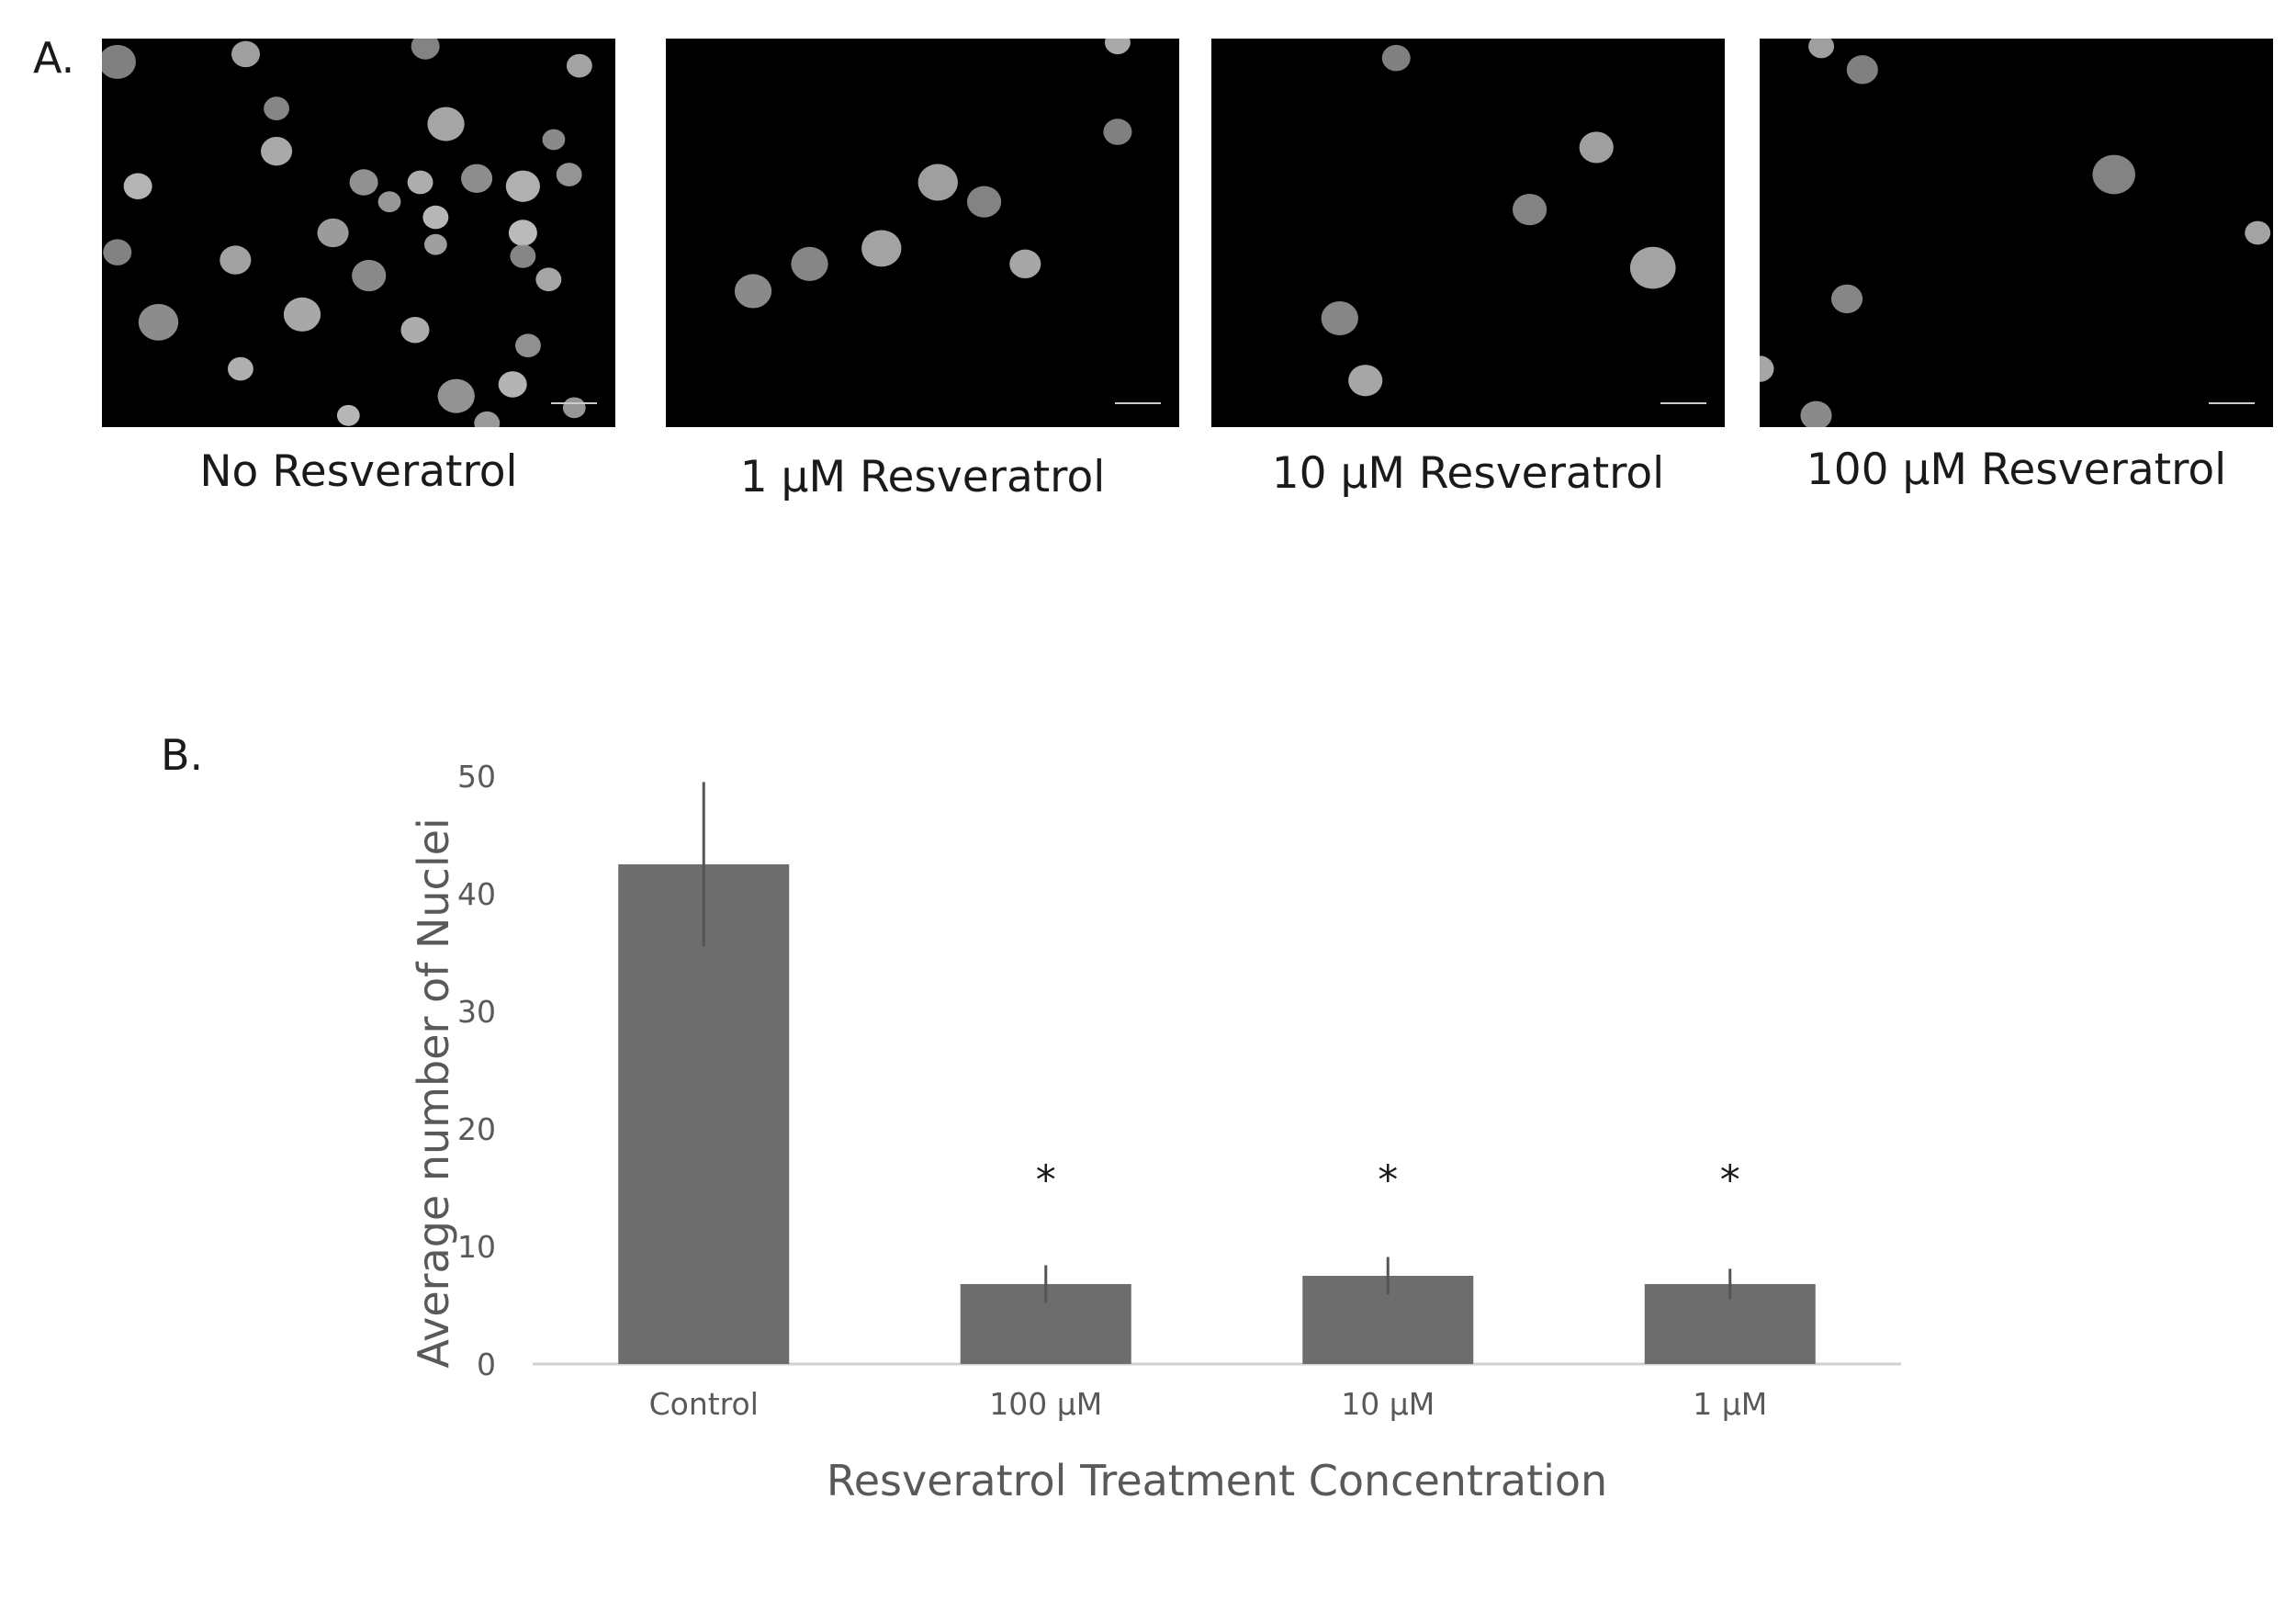  What do you see at coordinates (182, 755) in the screenshot?
I see `panel-b-letter: B.` at bounding box center [182, 755].